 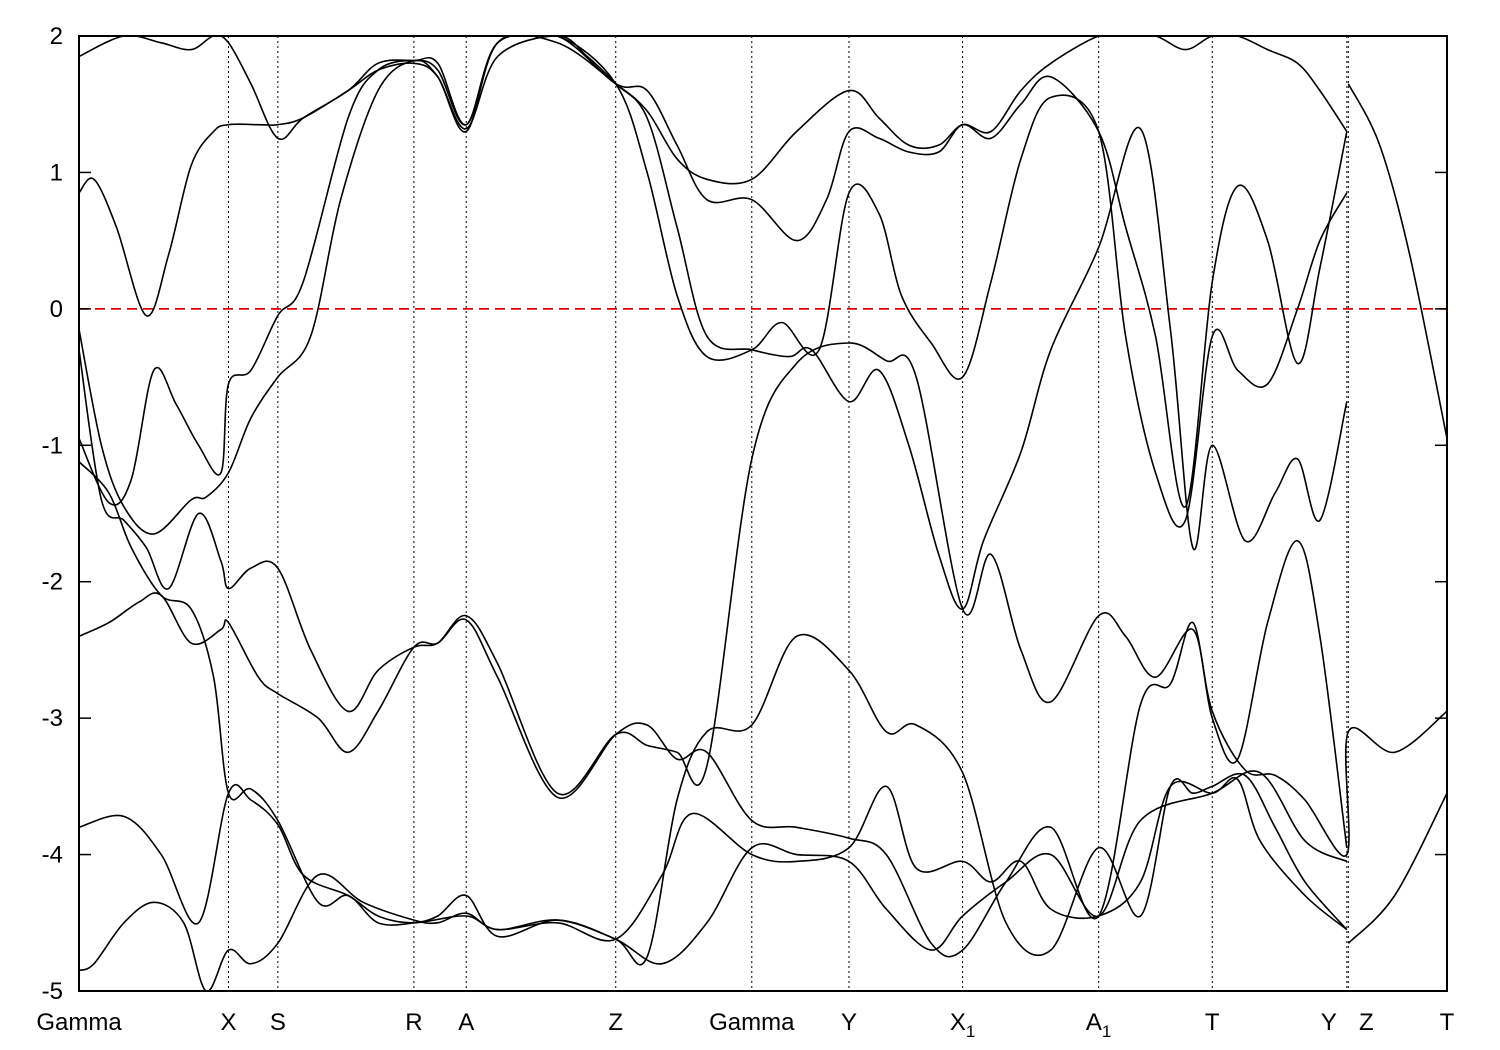 I want to click on x-kpoint-label: A, so click(x=466, y=1022).